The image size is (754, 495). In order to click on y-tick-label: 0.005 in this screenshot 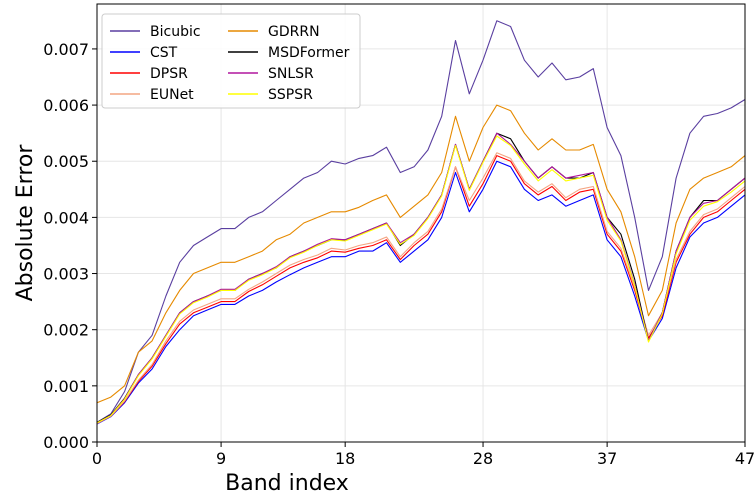, I will do `click(66, 161)`.